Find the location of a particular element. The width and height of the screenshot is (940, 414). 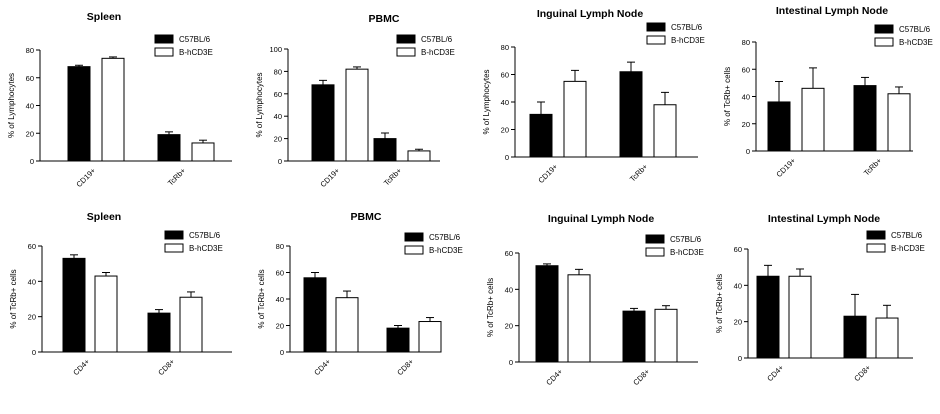

x-tick-label: CD4+ is located at coordinates (81, 367).